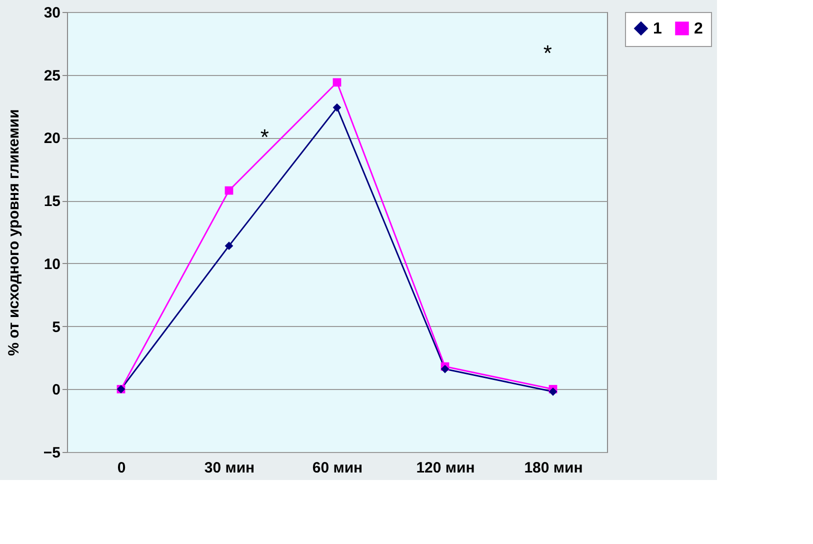 The height and width of the screenshot is (544, 813). Describe the element at coordinates (56, 390) in the screenshot. I see `y-tick-label: 0` at that location.